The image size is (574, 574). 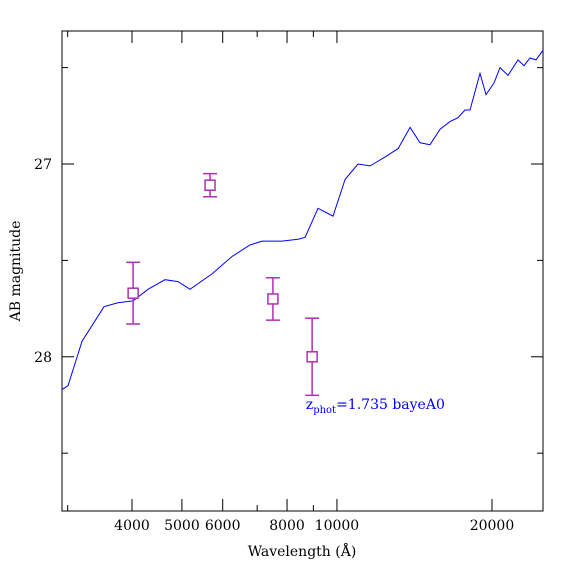 I want to click on annotation-main: z, so click(x=309, y=405).